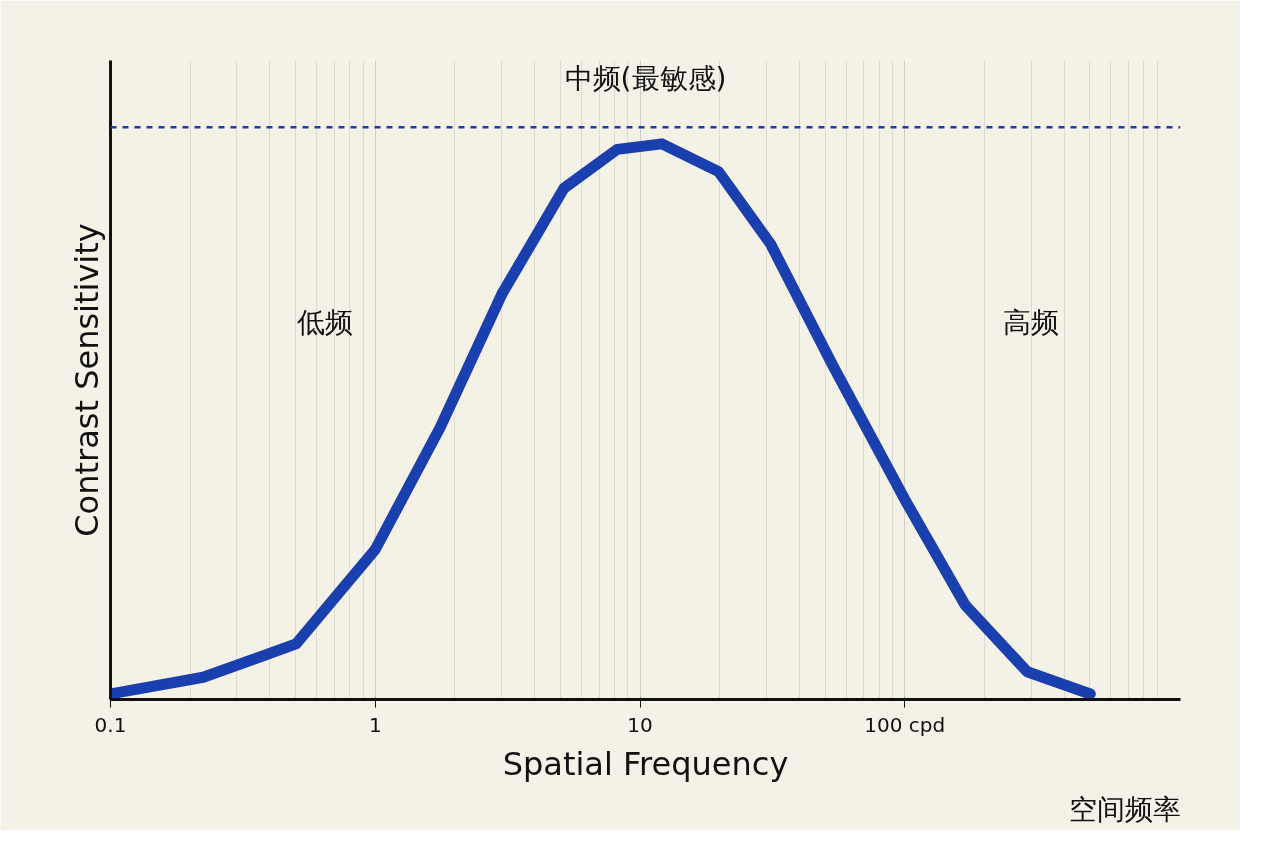 The height and width of the screenshot is (848, 1264). I want to click on annotation: 低频, so click(324, 322).